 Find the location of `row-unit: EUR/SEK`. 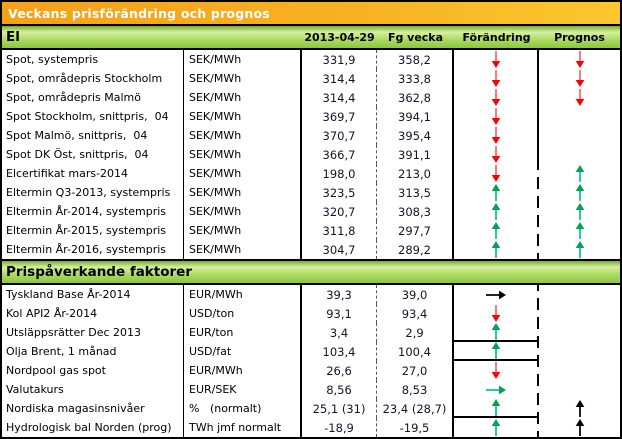

row-unit: EUR/SEK is located at coordinates (243, 389).